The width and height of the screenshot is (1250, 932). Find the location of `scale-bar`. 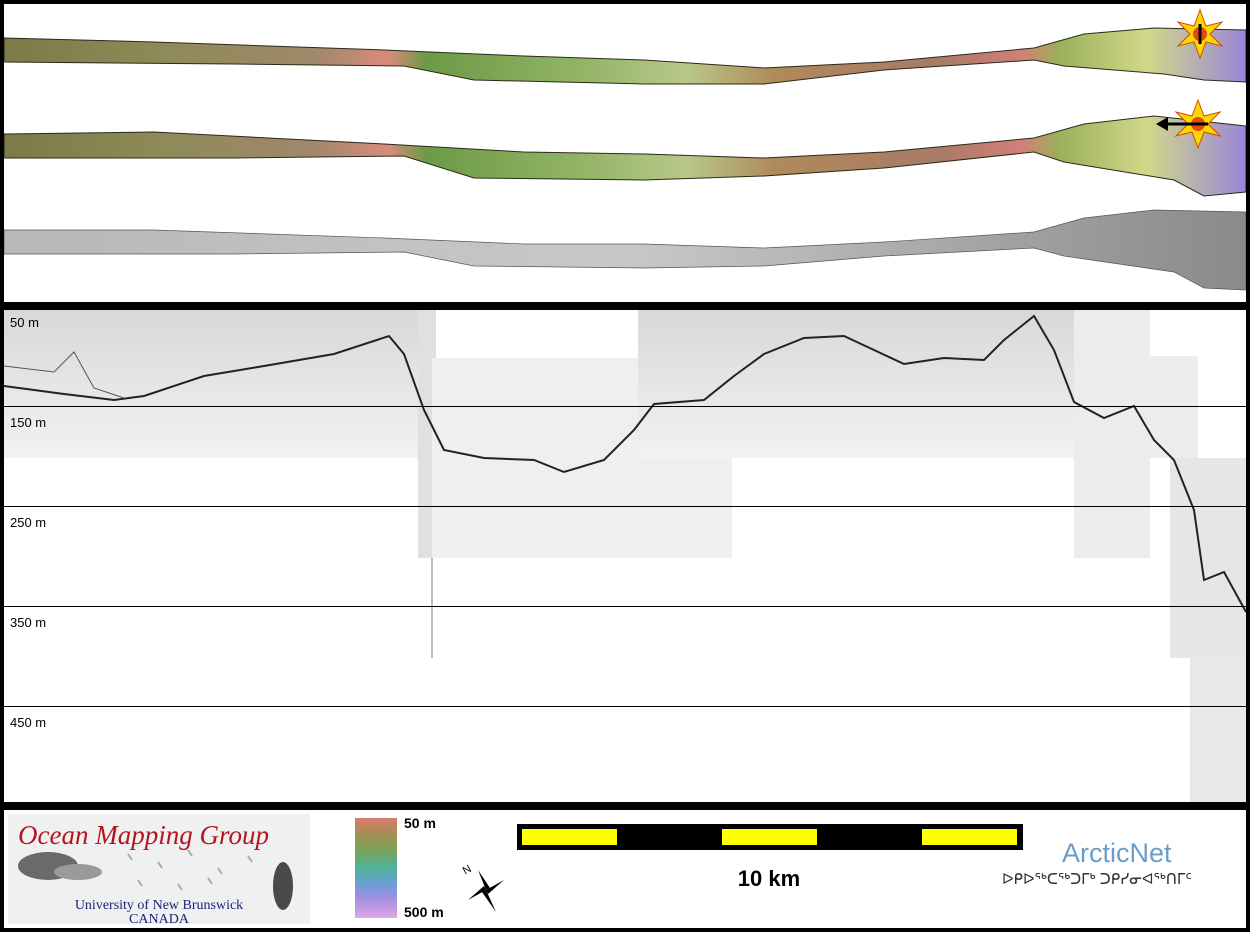

scale-bar is located at coordinates (770, 837).